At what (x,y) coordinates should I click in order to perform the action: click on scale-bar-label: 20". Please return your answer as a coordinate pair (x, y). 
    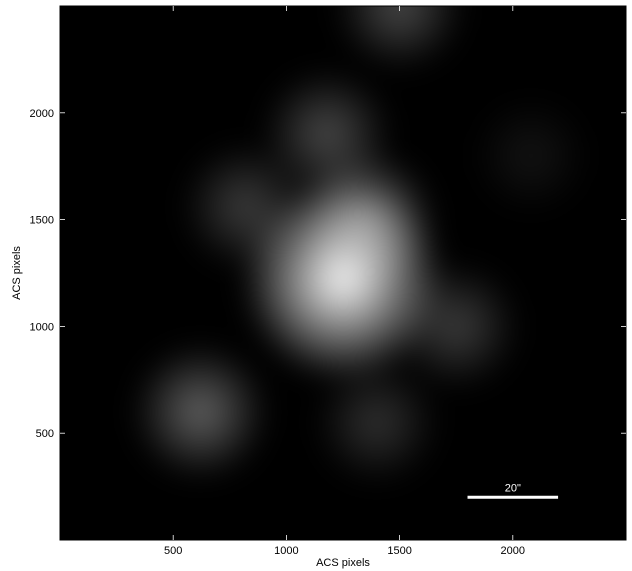
    Looking at the image, I should click on (513, 488).